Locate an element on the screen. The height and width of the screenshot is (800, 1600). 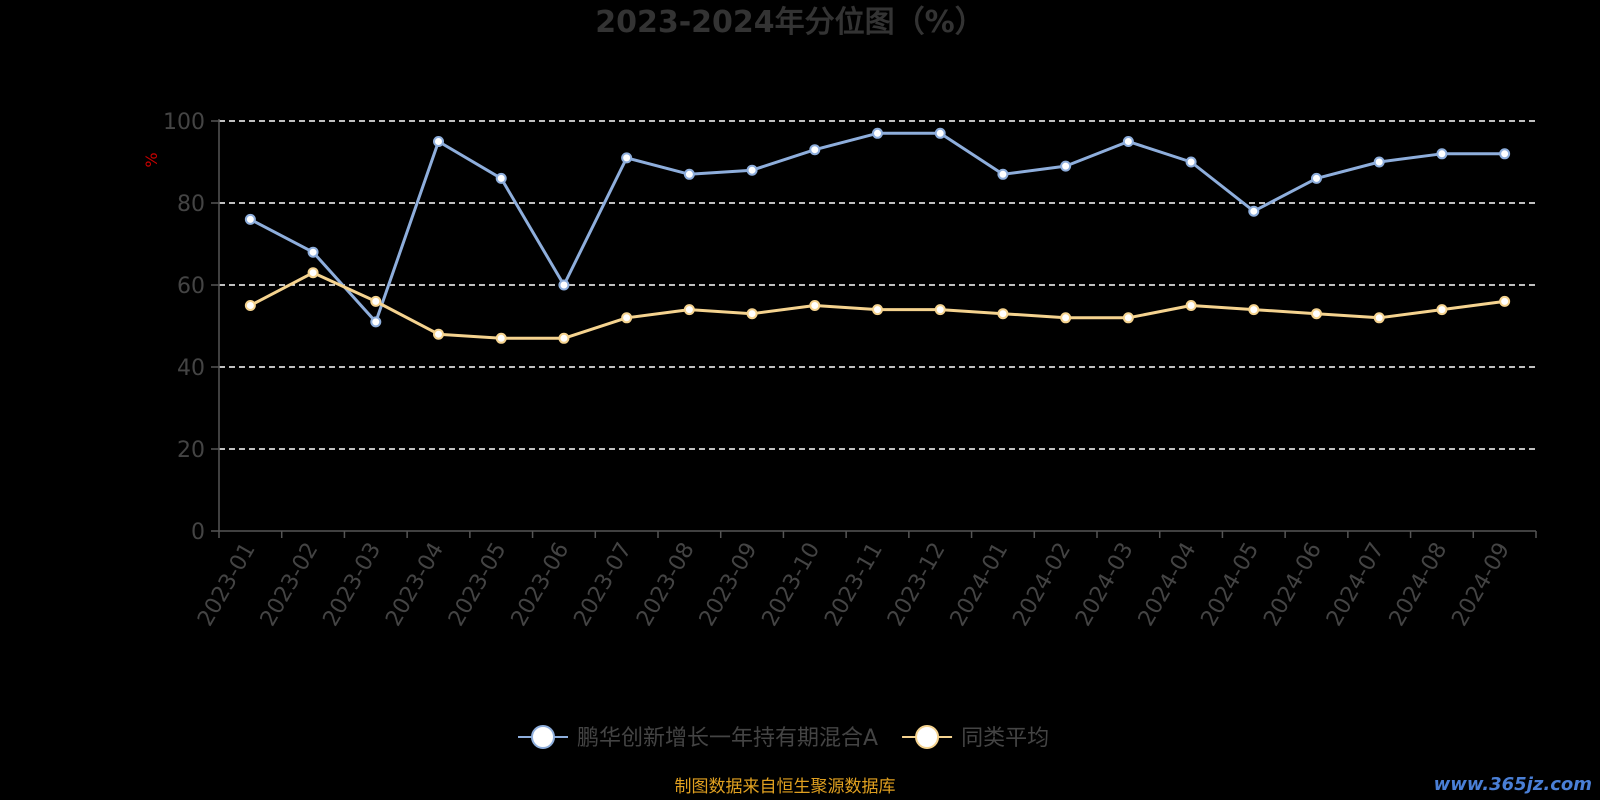
x-tick-label: 2023-12 is located at coordinates (917, 585).